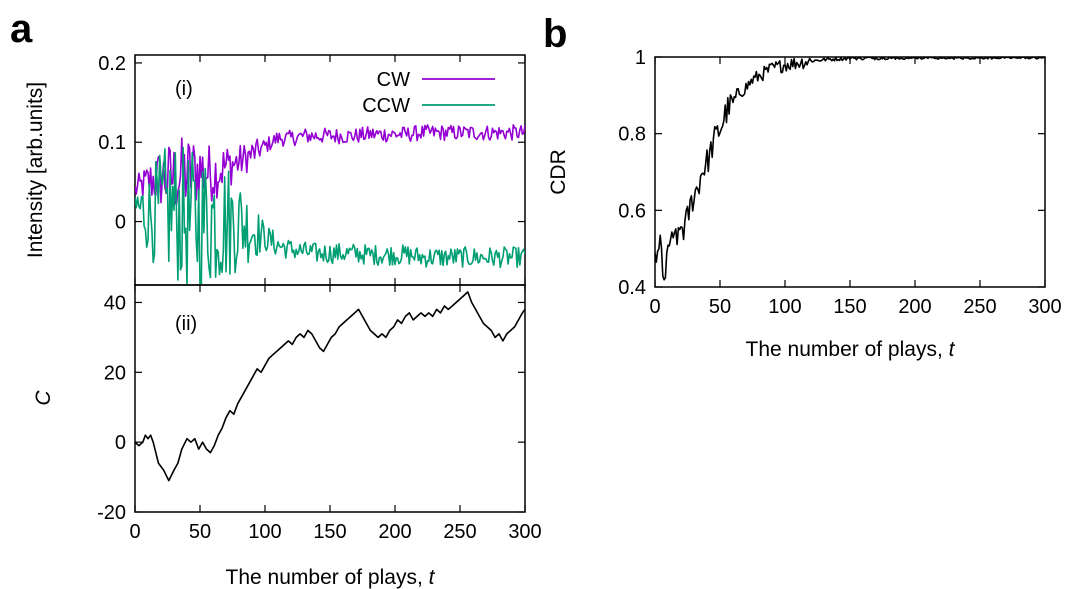  Describe the element at coordinates (632, 135) in the screenshot. I see `y-tick-label: 0.8` at that location.